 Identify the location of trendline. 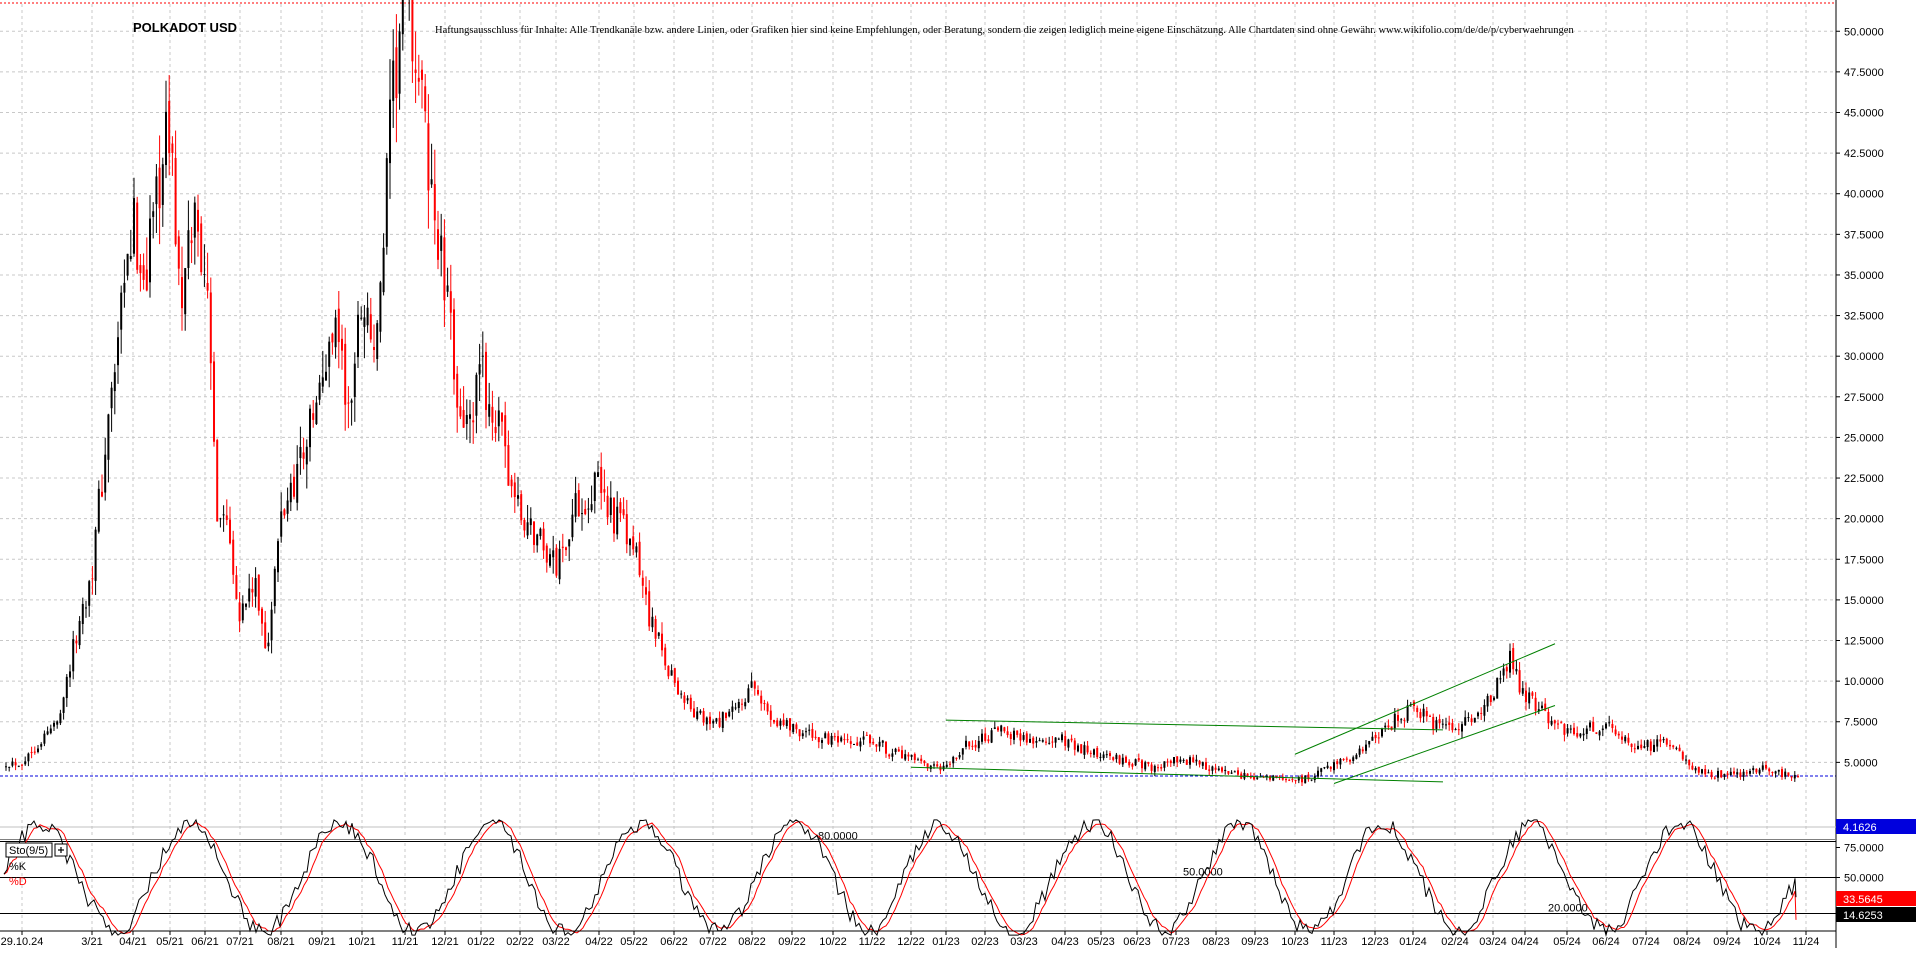
(1444, 744).